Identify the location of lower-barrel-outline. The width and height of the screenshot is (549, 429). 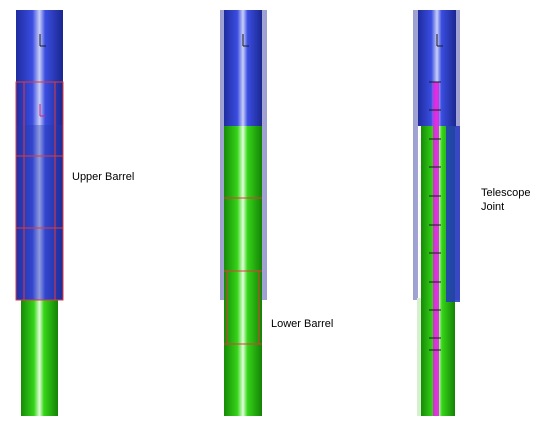
(243, 271).